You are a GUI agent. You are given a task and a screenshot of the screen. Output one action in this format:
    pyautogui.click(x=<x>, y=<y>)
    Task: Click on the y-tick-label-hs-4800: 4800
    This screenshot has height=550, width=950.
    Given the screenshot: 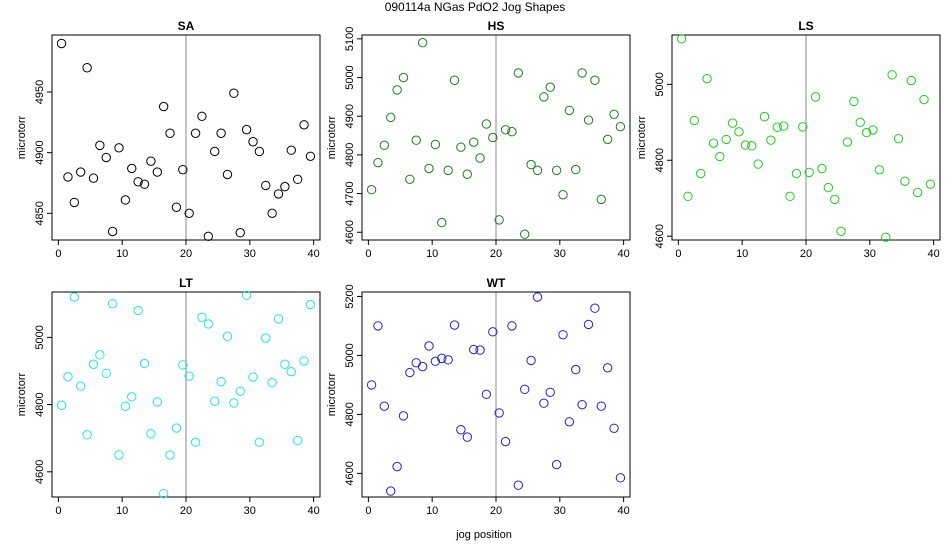 What is the action you would take?
    pyautogui.click(x=350, y=155)
    